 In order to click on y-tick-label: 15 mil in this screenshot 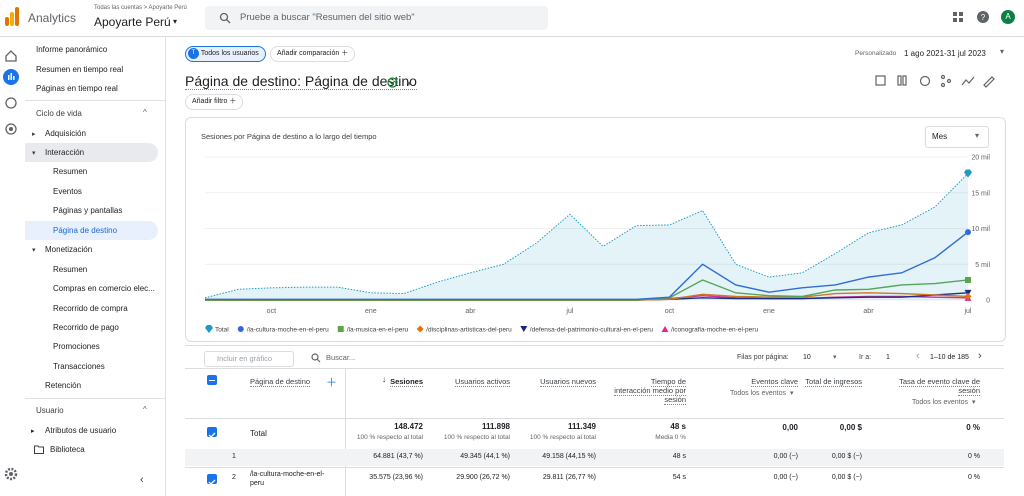, I will do `click(980, 193)`.